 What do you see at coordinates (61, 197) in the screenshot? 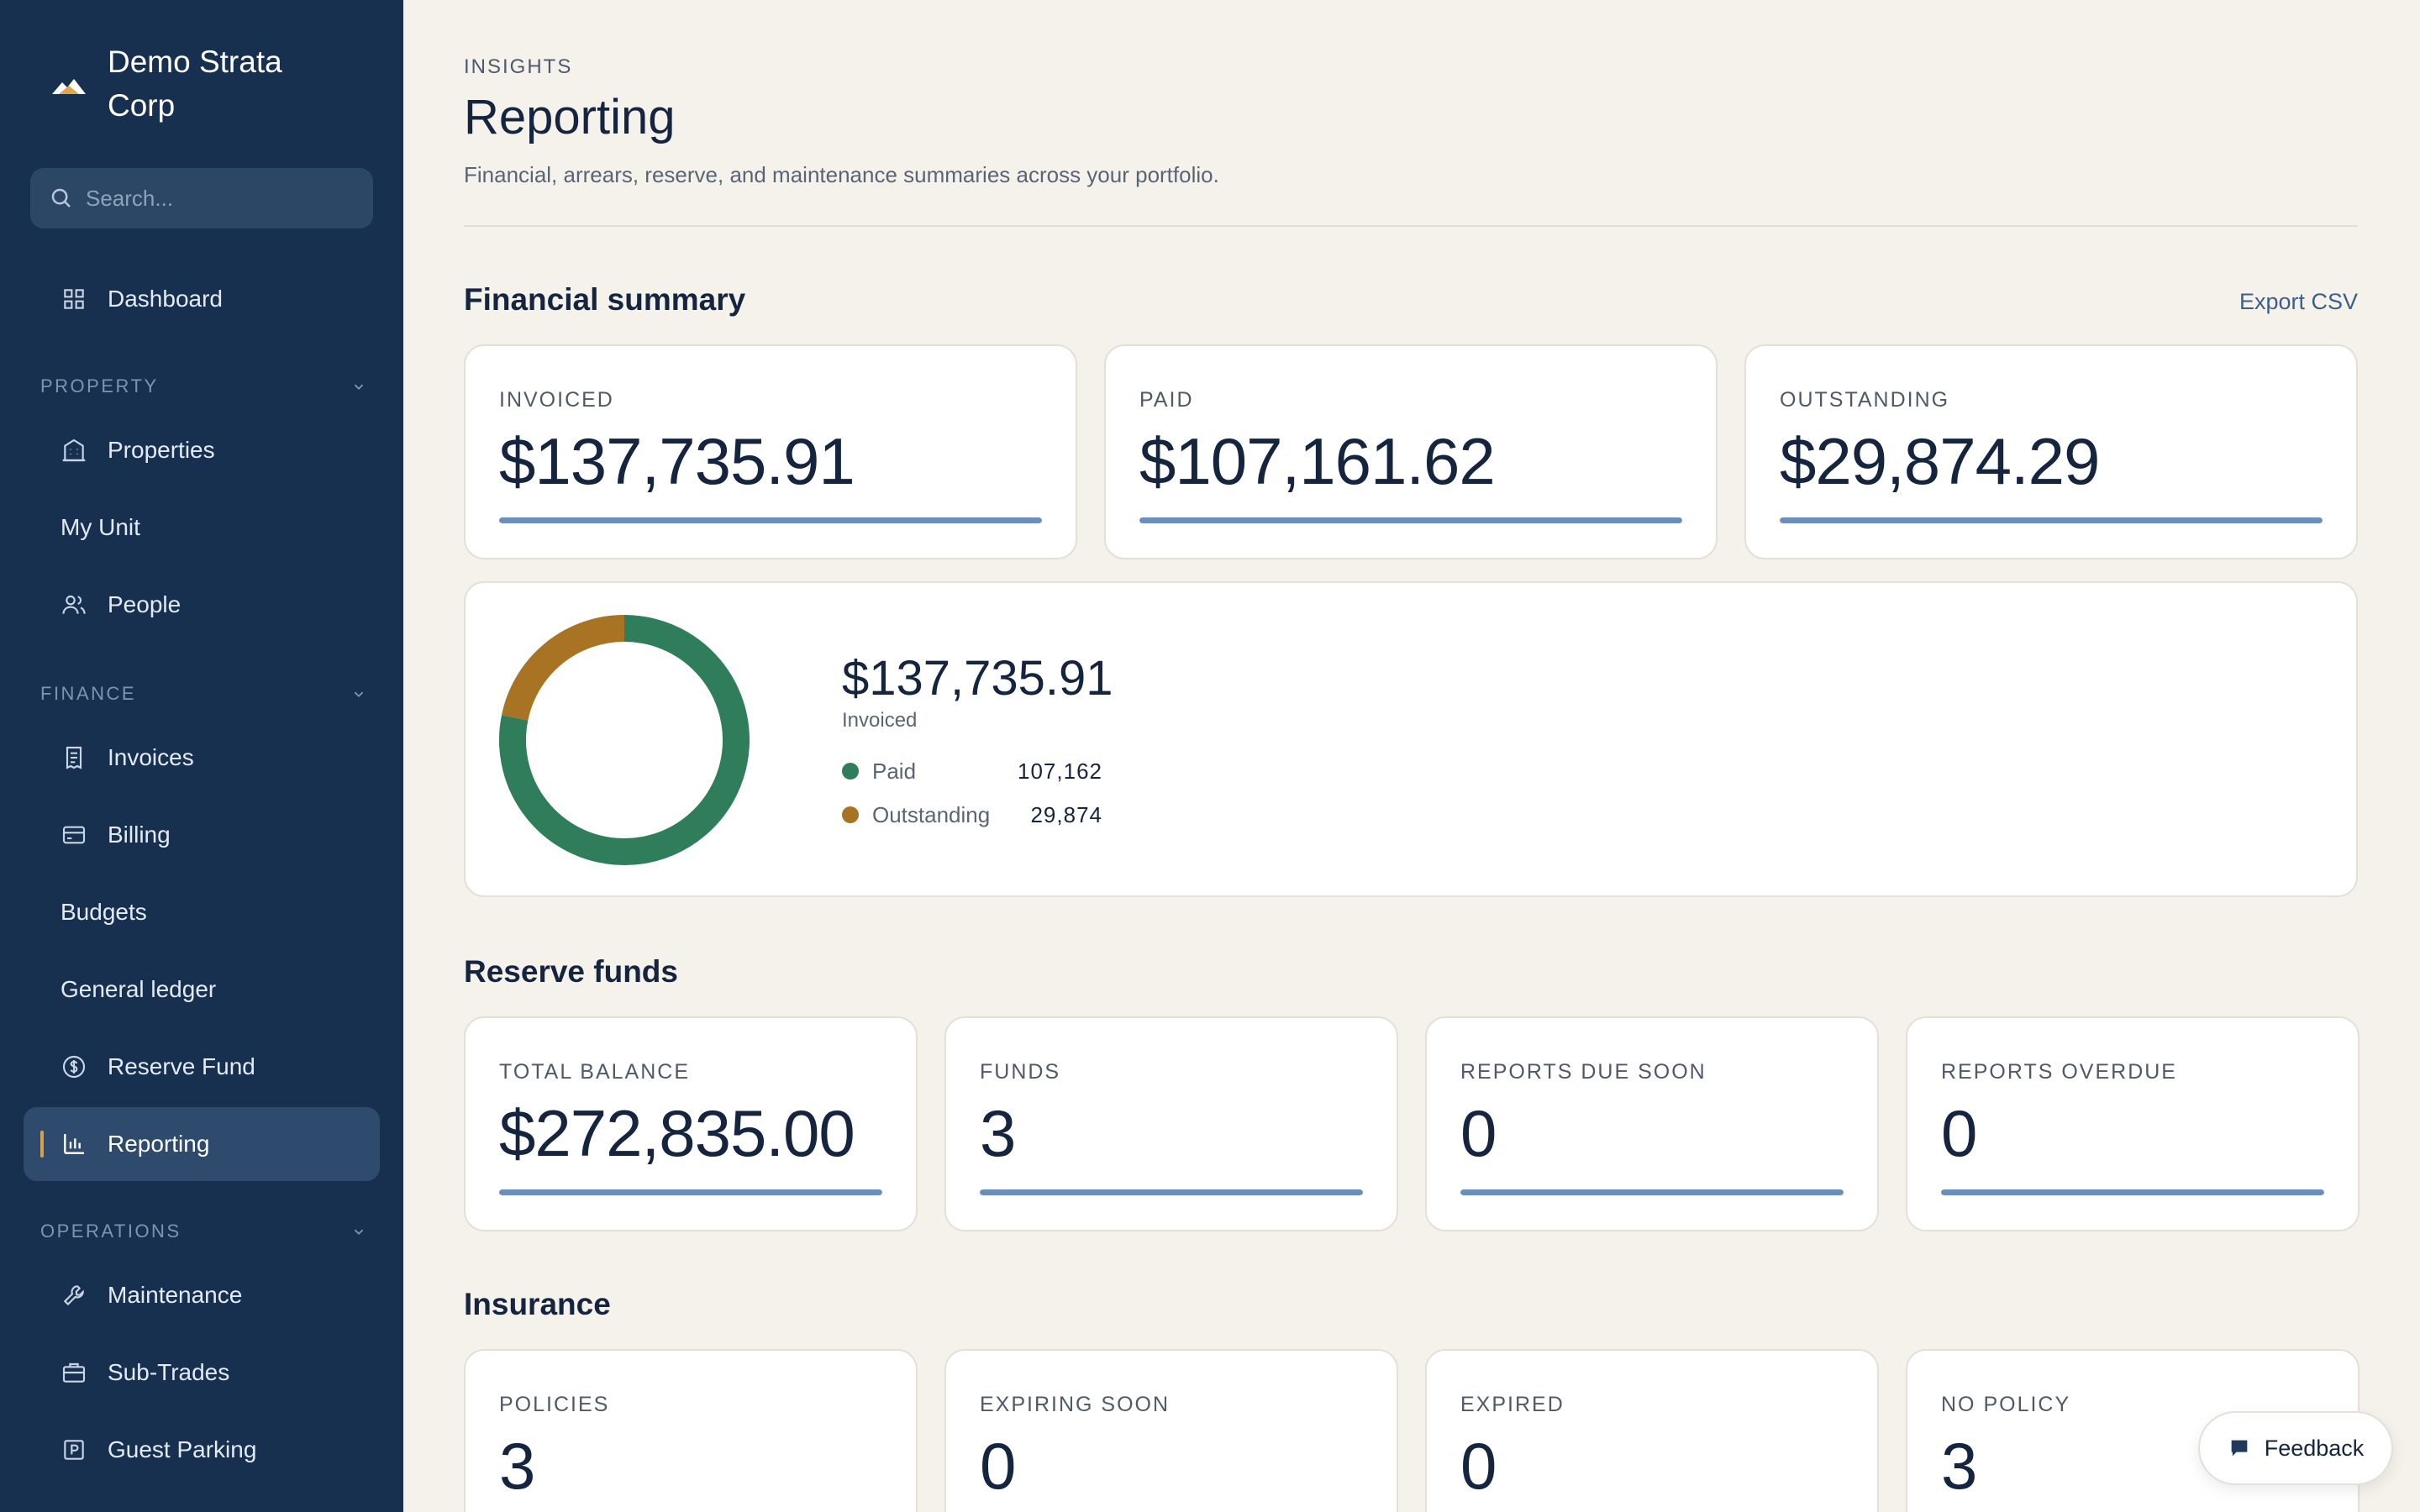
I see `search-icon` at bounding box center [61, 197].